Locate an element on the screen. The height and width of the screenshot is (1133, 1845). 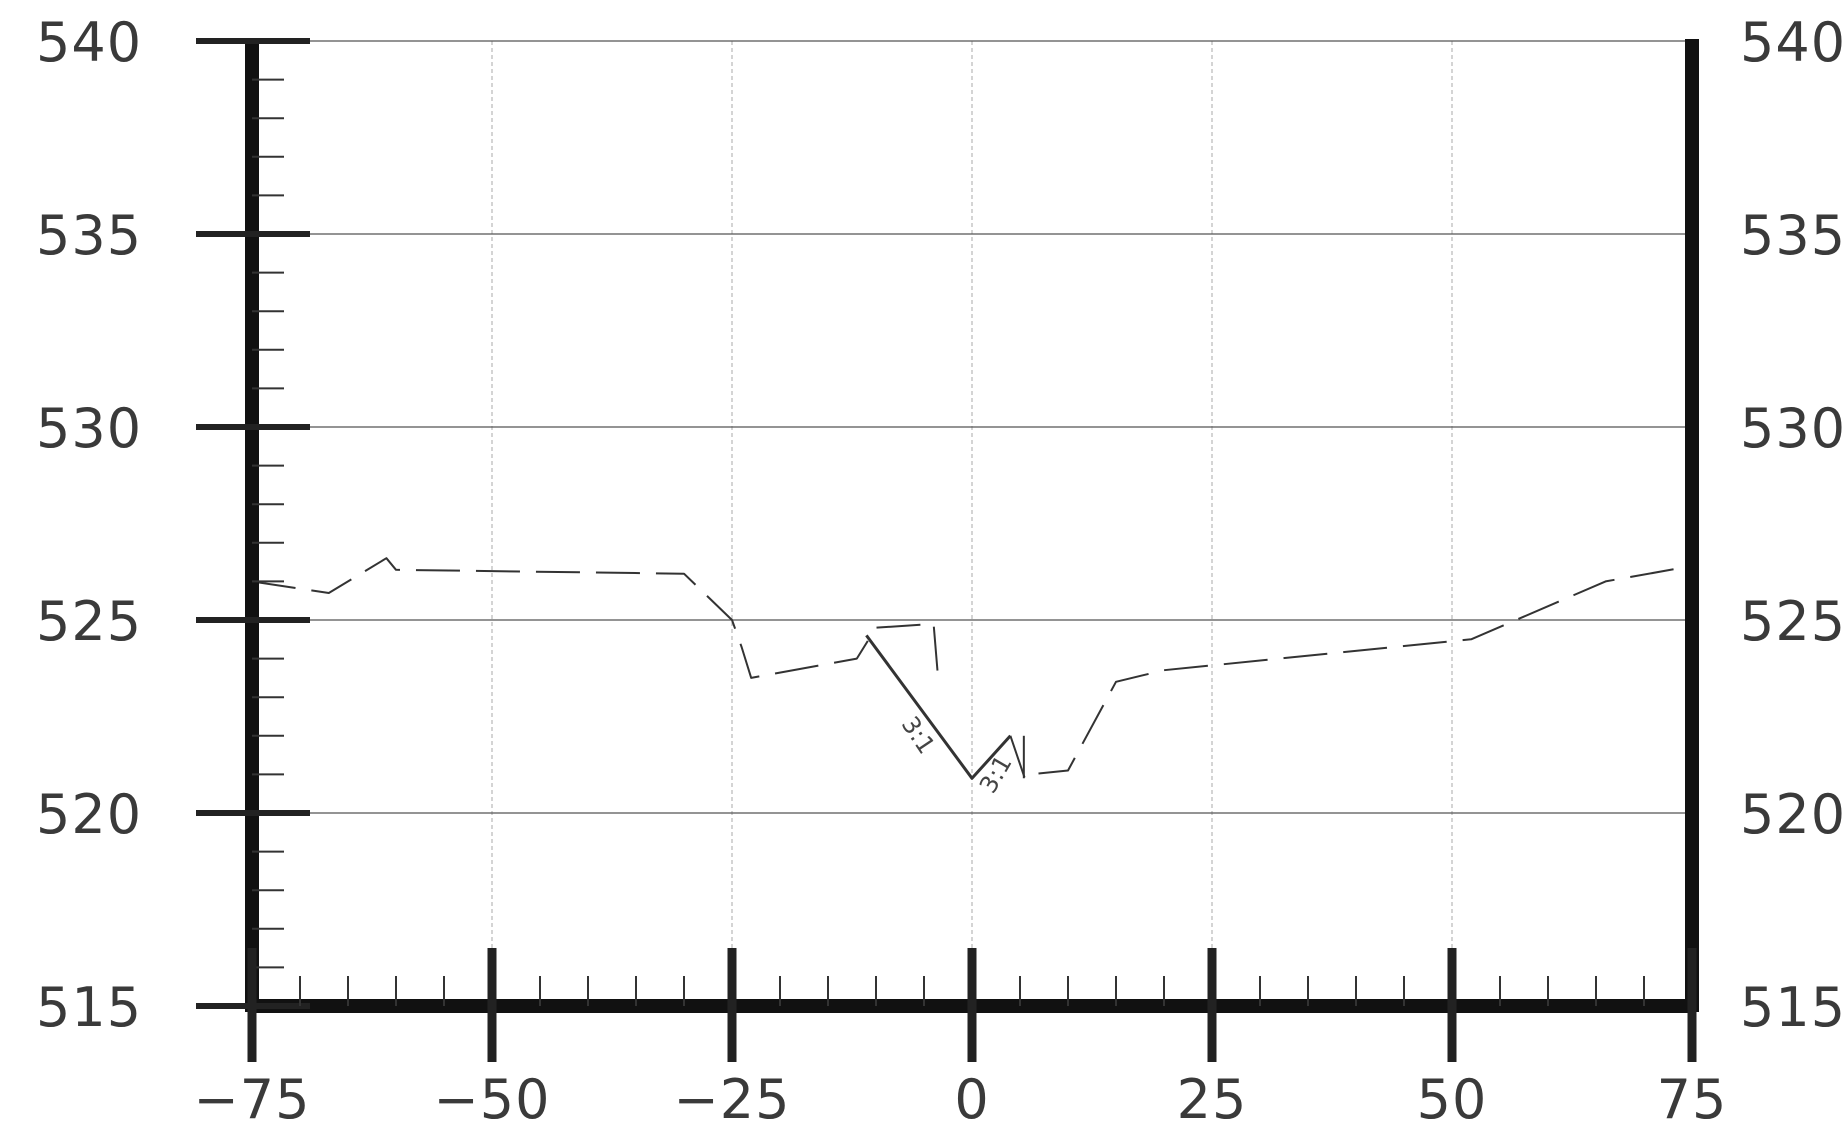
y-tick-label-left: 540 is located at coordinates (89, 42).